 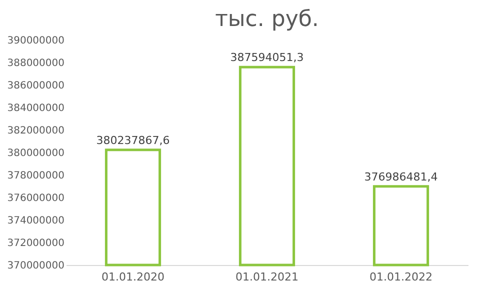 What do you see at coordinates (401, 277) in the screenshot?
I see `x-tick-label: 01.01.2022` at bounding box center [401, 277].